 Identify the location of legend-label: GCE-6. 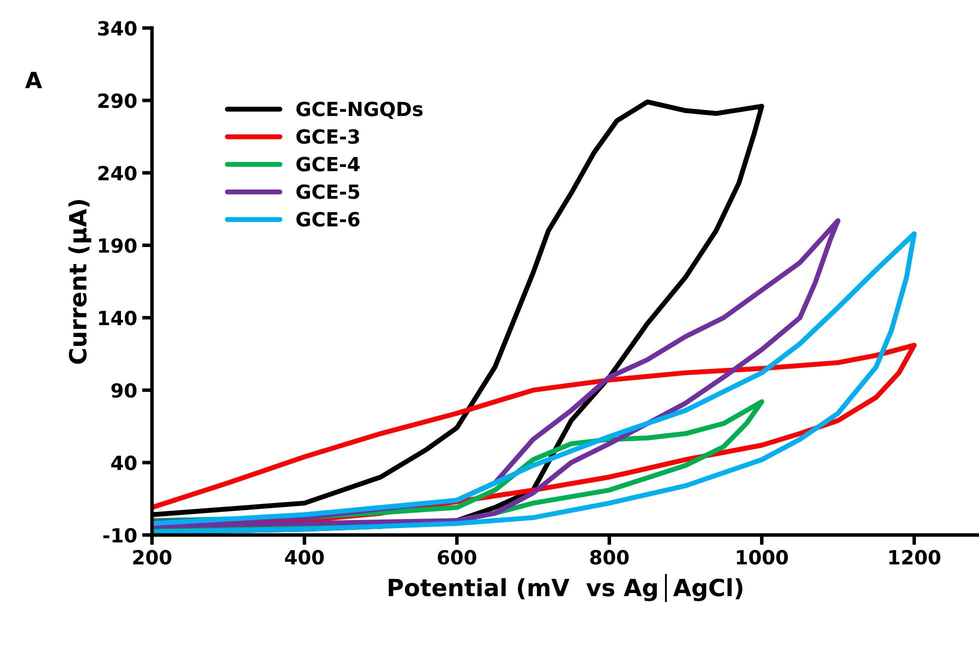
(328, 219).